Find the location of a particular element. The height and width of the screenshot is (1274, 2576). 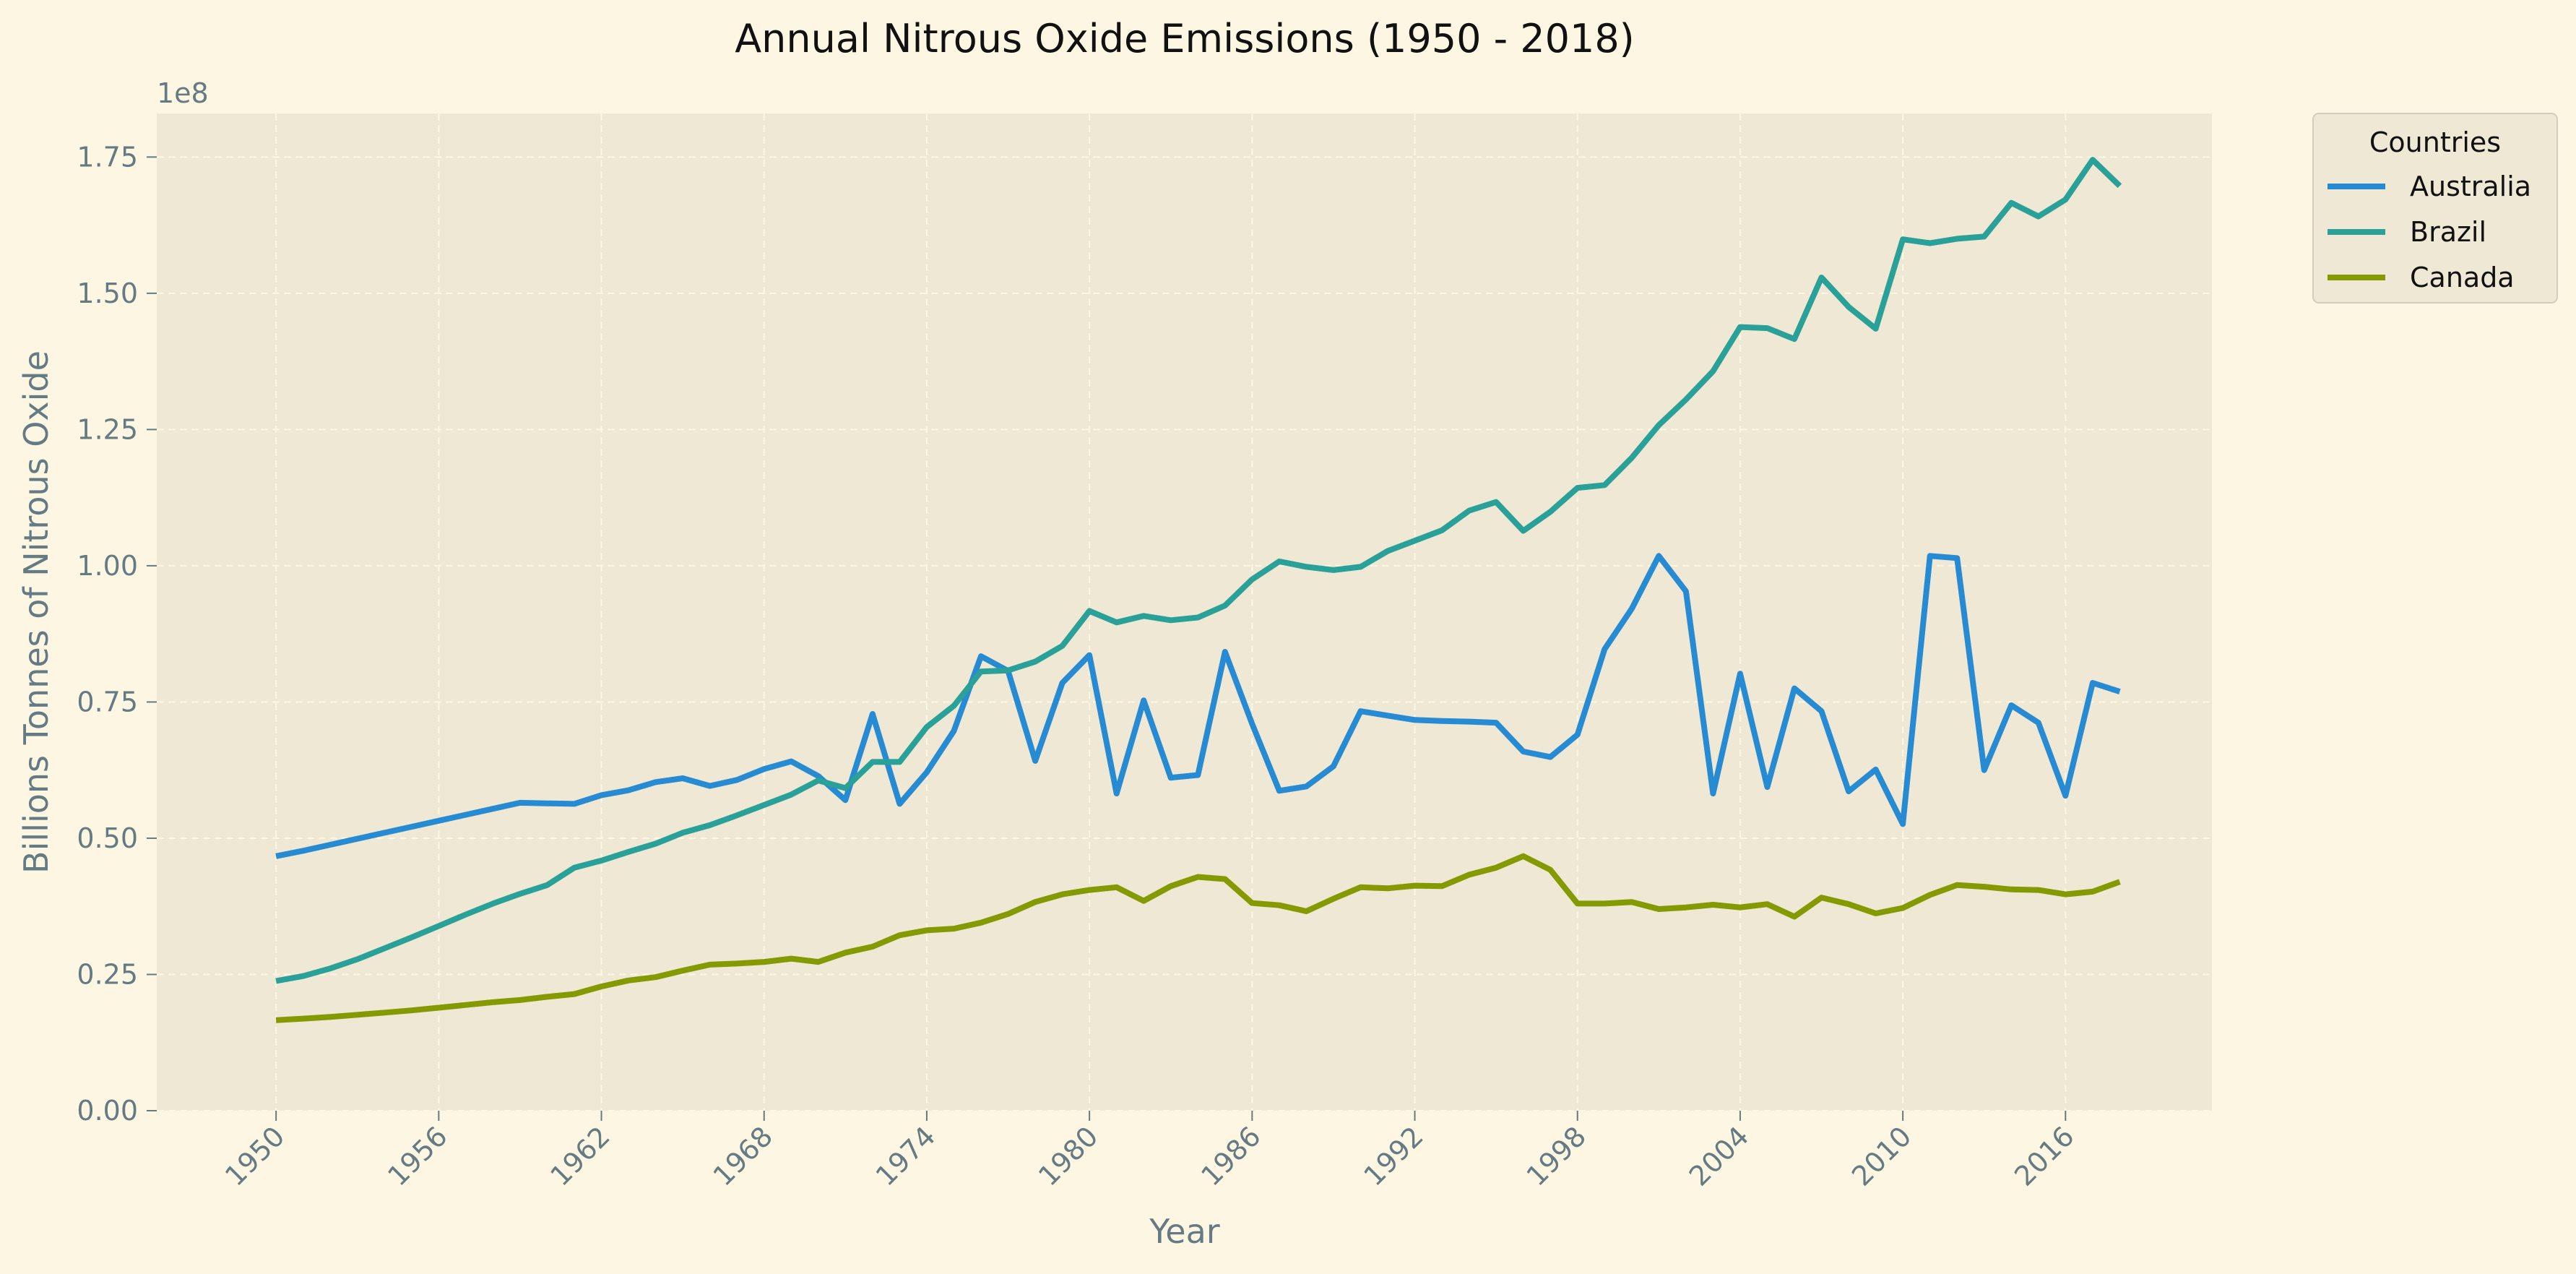

x-tick-label: 1950 is located at coordinates (255, 1156).